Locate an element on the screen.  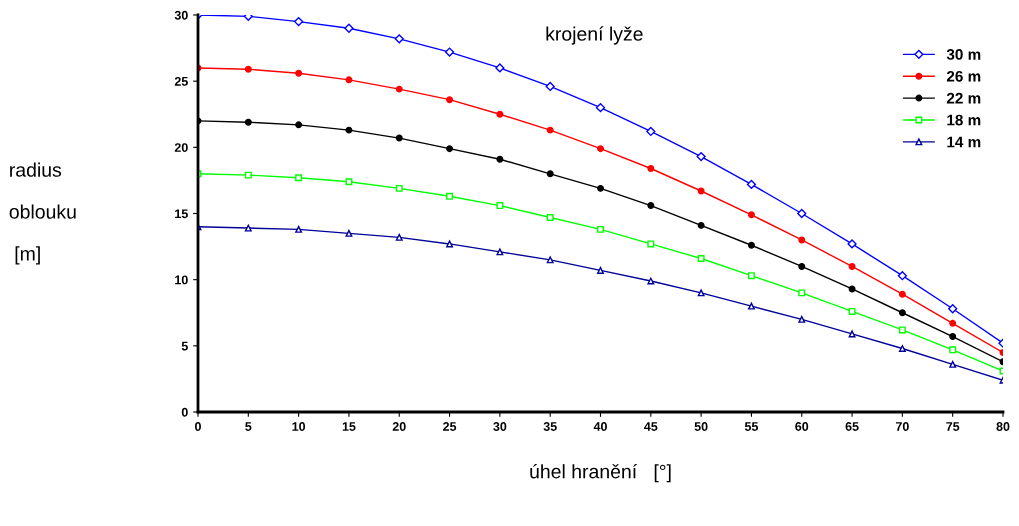
y-tick-label: 25 is located at coordinates (181, 81).